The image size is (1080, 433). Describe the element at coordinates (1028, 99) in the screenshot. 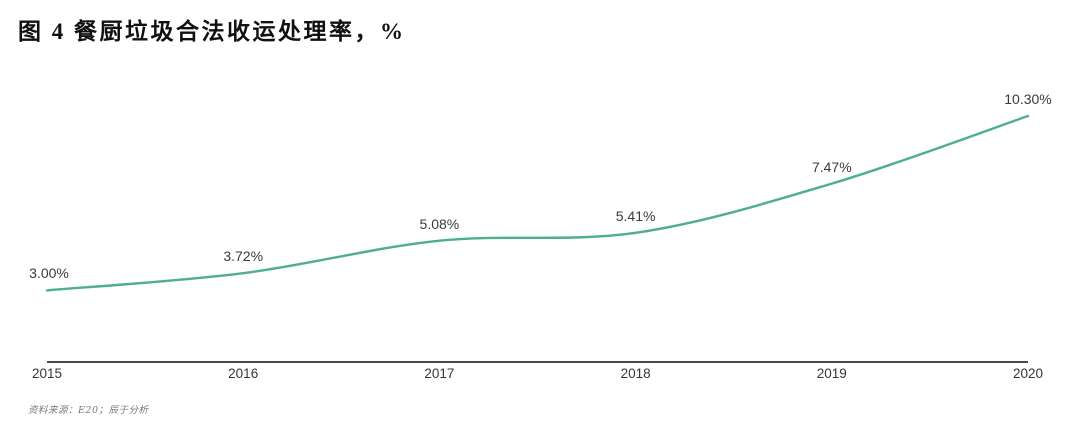

I see `data-point-label: 10.30%` at that location.